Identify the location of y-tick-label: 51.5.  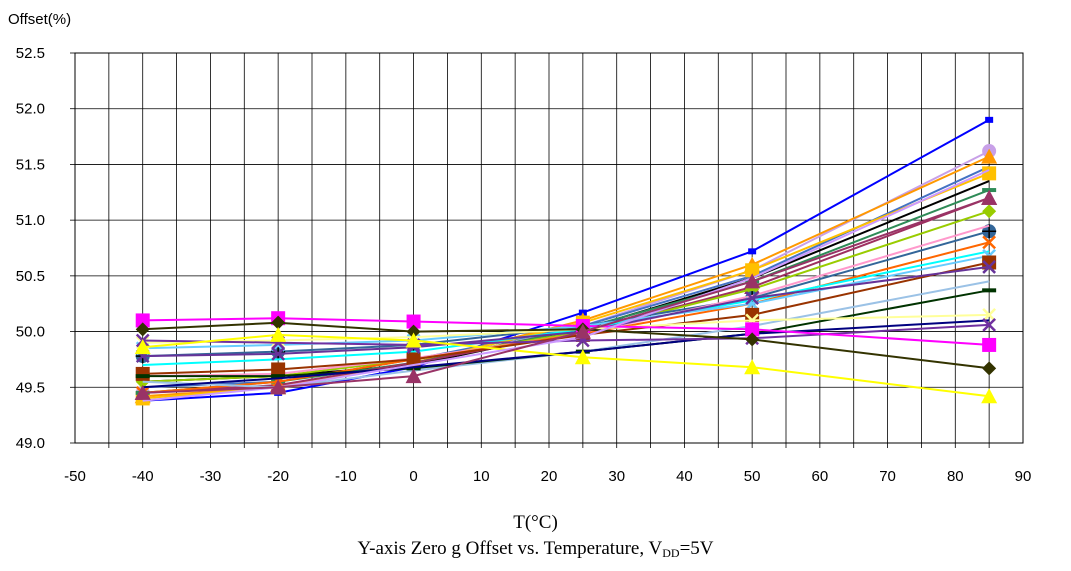
(30, 164).